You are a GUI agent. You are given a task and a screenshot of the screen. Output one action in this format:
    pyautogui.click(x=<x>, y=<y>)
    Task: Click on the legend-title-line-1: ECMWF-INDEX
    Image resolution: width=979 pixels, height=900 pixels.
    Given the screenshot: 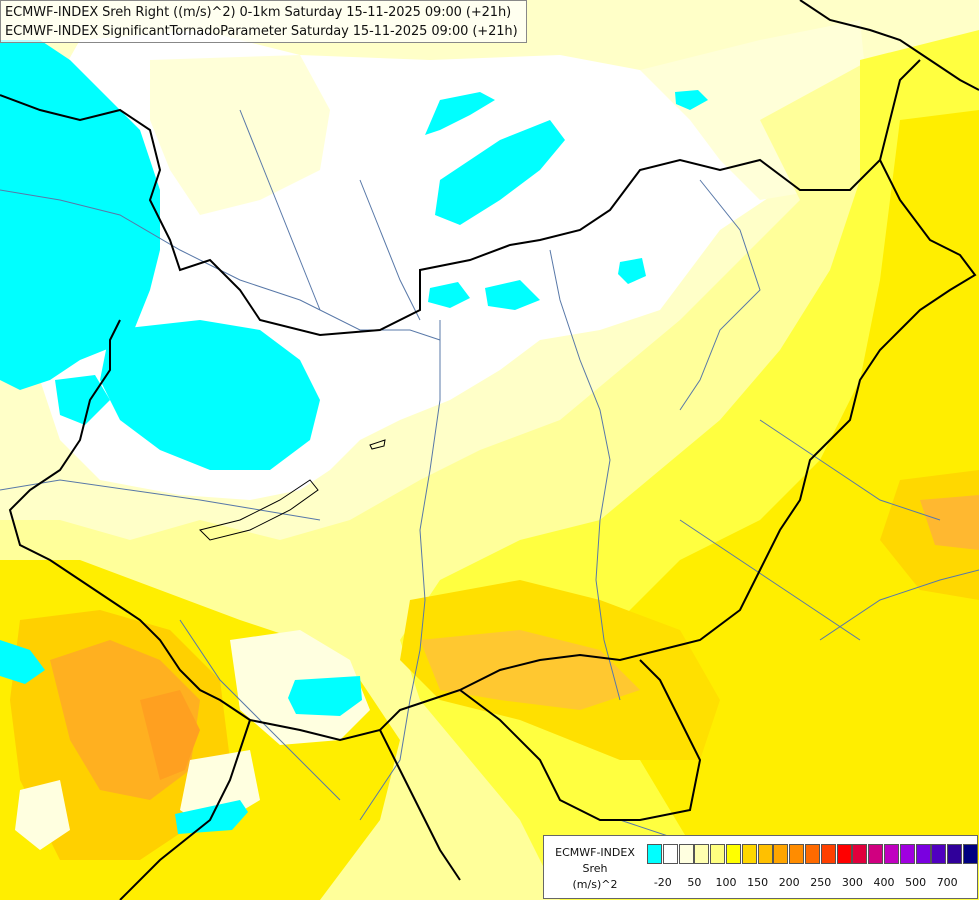 What is the action you would take?
    pyautogui.click(x=595, y=852)
    